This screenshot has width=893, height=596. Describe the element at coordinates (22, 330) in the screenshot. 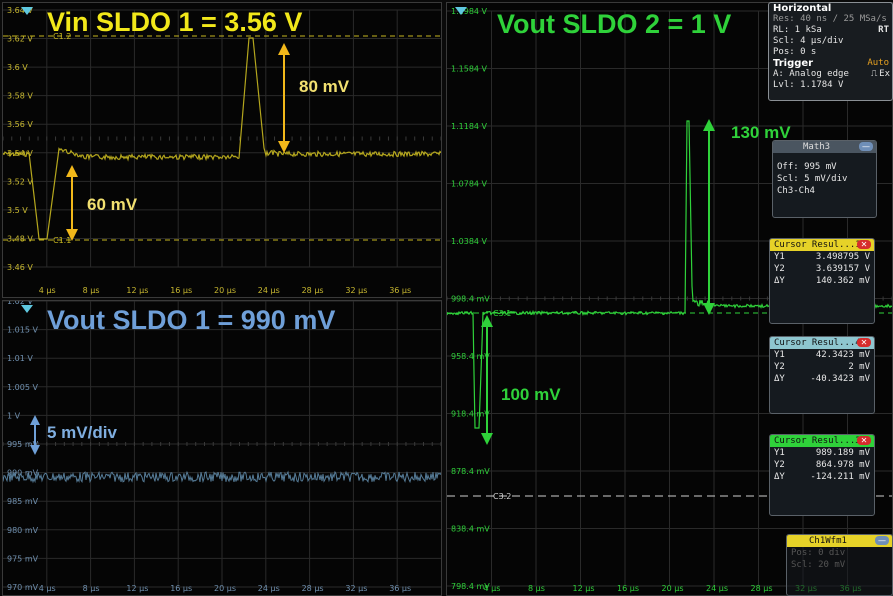

I see `y-tick-label: 1.015 V` at that location.